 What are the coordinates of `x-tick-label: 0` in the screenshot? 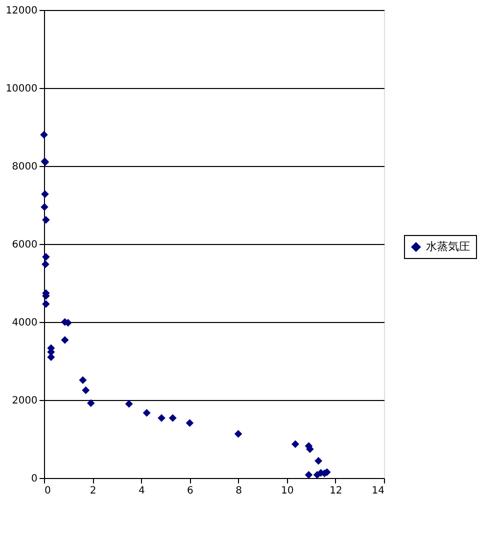 It's located at (47, 491).